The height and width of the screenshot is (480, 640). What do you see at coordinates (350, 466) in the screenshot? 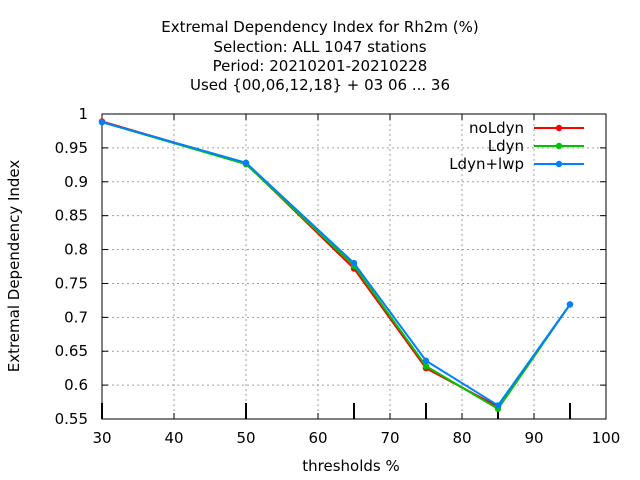
I see `x-axis-label: thresholds %` at bounding box center [350, 466].